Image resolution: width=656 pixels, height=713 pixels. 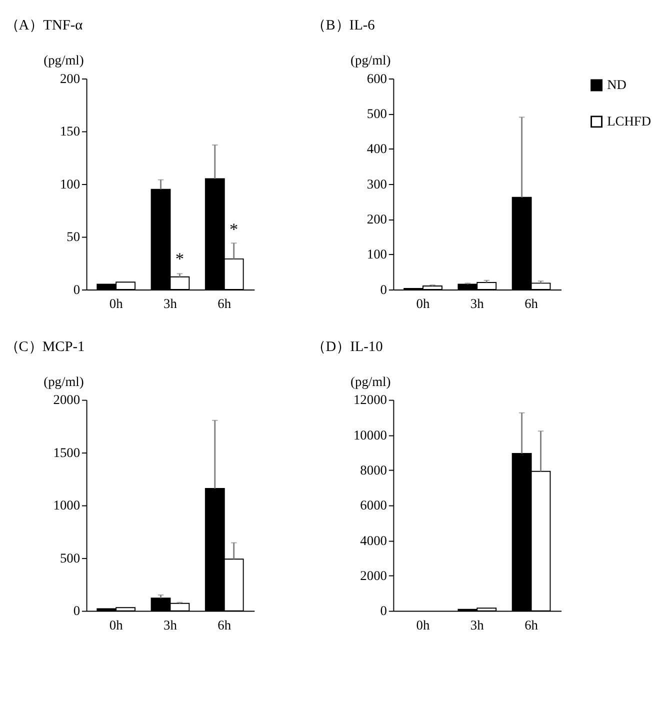 What do you see at coordinates (66, 505) in the screenshot?
I see `y-tick-label: 1000` at bounding box center [66, 505].